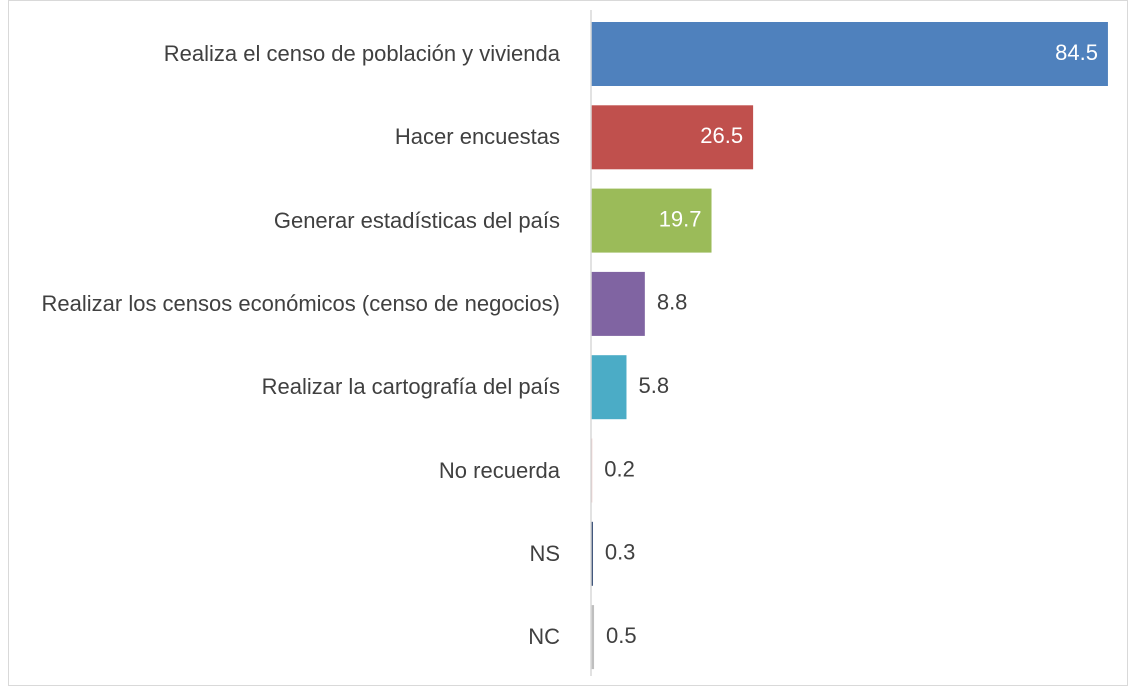 This screenshot has width=1128, height=686. Describe the element at coordinates (544, 553) in the screenshot. I see `category-label: NS` at that location.